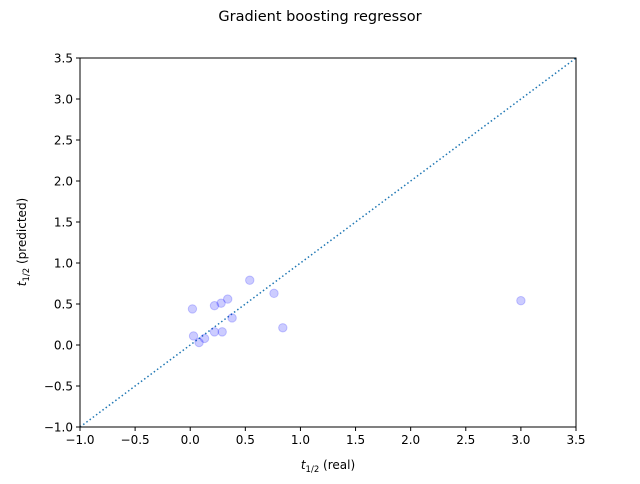 This screenshot has height=484, width=640. Describe the element at coordinates (63, 263) in the screenshot. I see `y-tick-label: 1.0` at that location.